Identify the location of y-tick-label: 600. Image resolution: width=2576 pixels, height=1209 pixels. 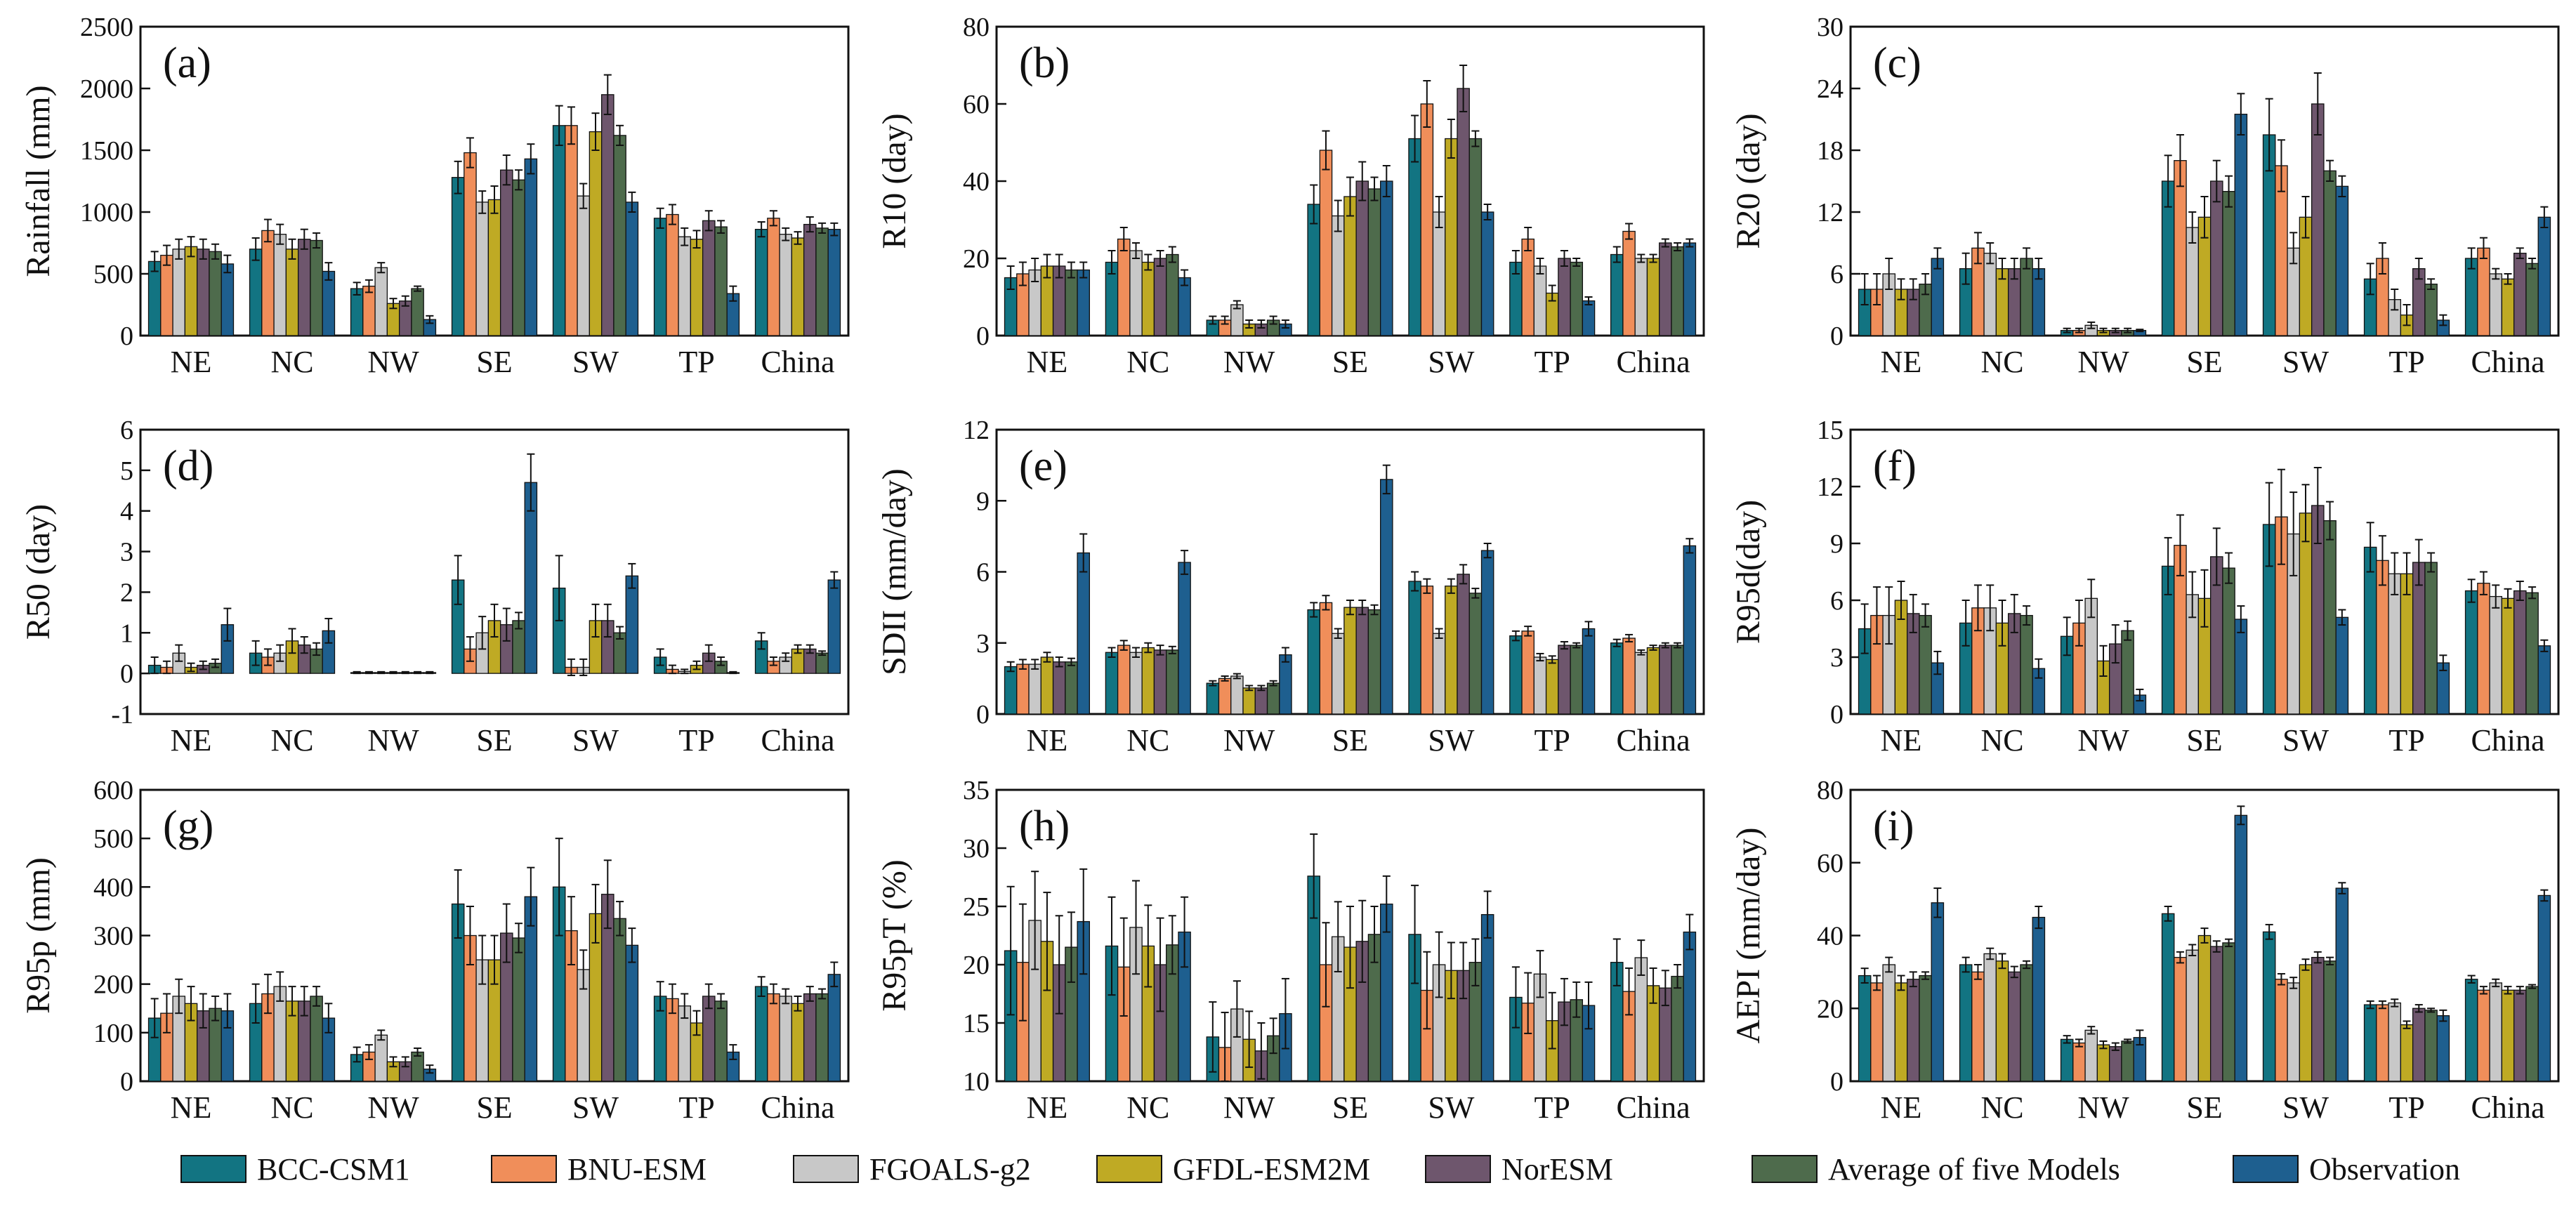
(113, 790).